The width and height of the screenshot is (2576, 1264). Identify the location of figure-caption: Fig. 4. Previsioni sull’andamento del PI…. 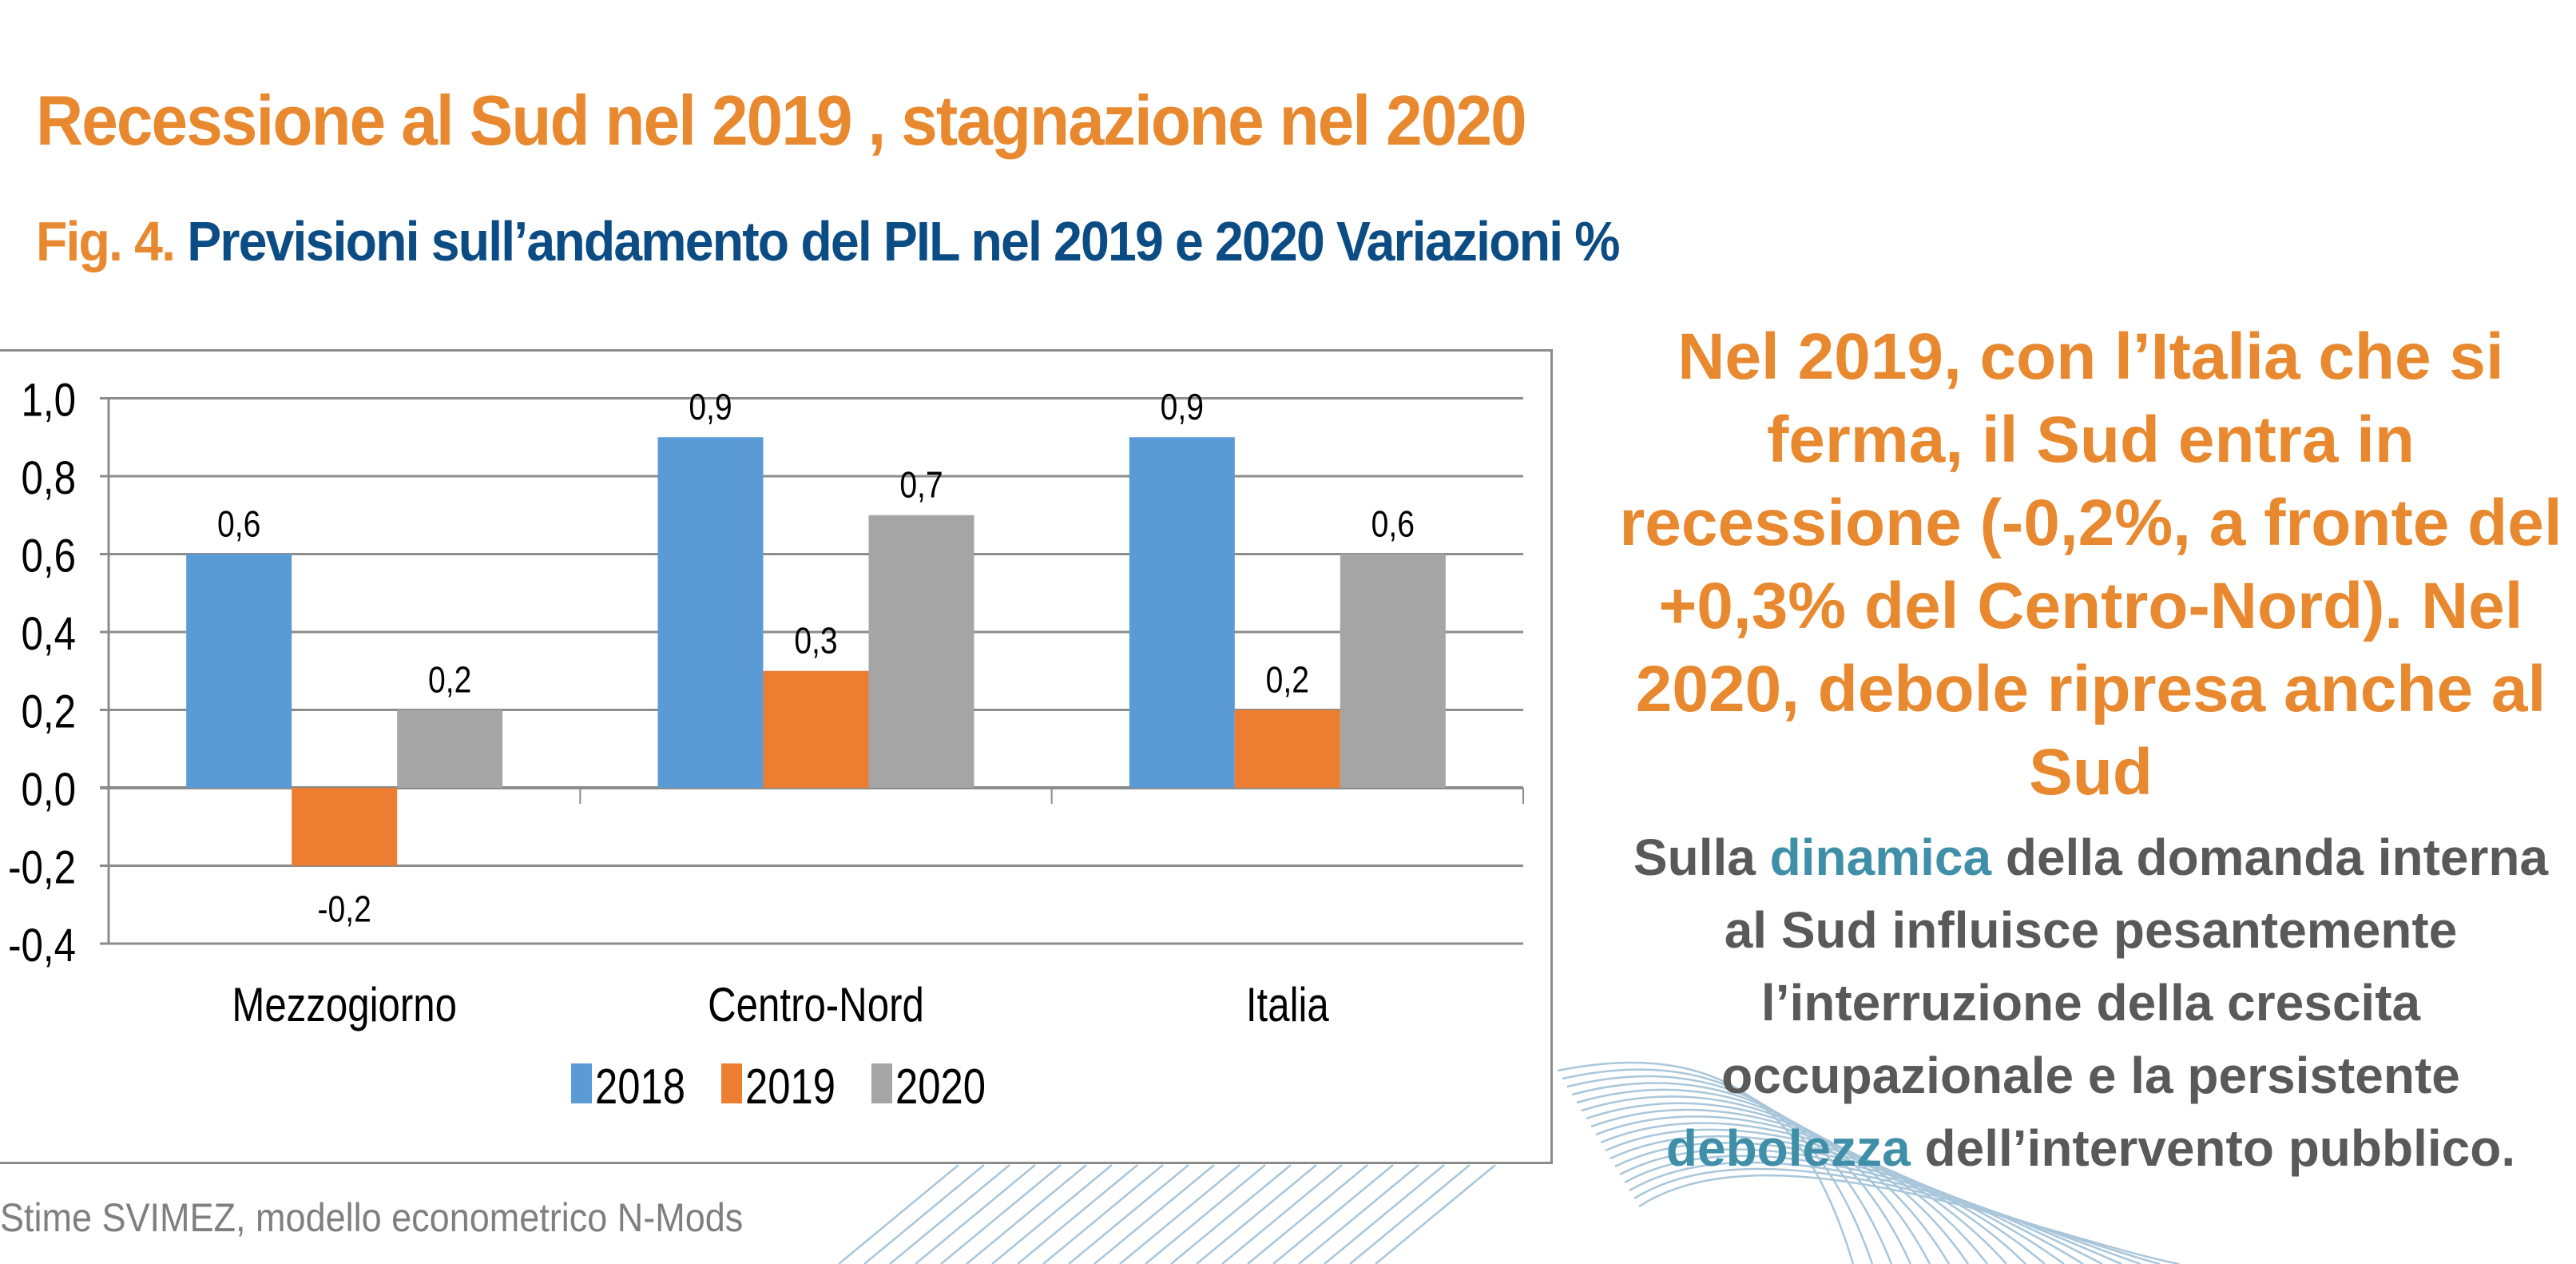
(829, 241).